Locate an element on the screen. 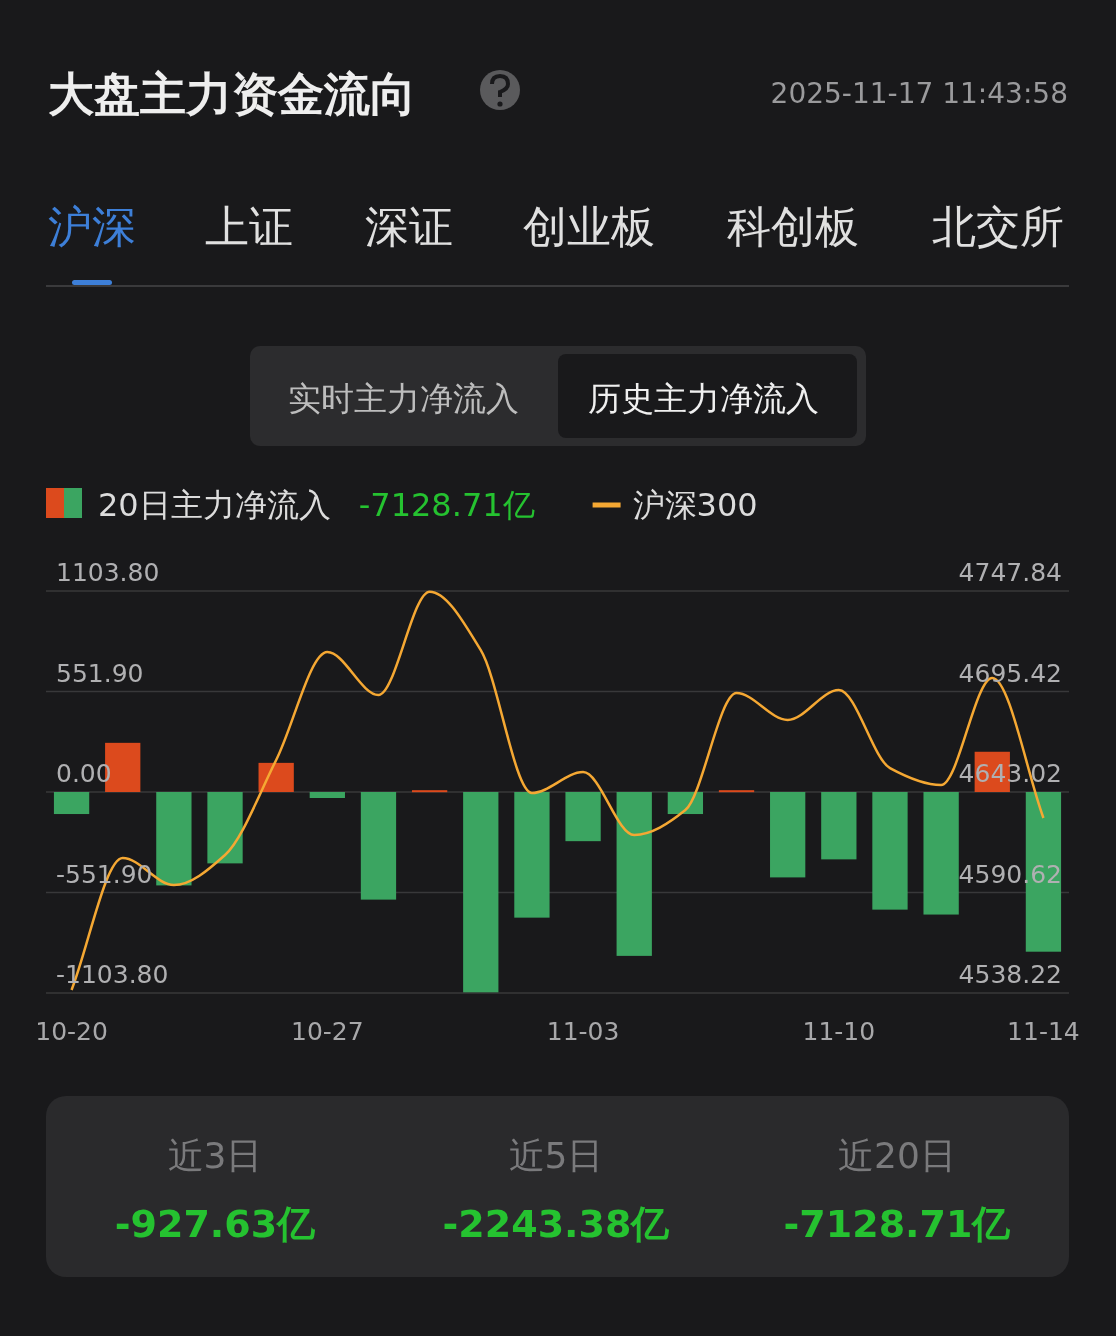 This screenshot has width=1116, height=1336. text: 科创板 is located at coordinates (793, 226).